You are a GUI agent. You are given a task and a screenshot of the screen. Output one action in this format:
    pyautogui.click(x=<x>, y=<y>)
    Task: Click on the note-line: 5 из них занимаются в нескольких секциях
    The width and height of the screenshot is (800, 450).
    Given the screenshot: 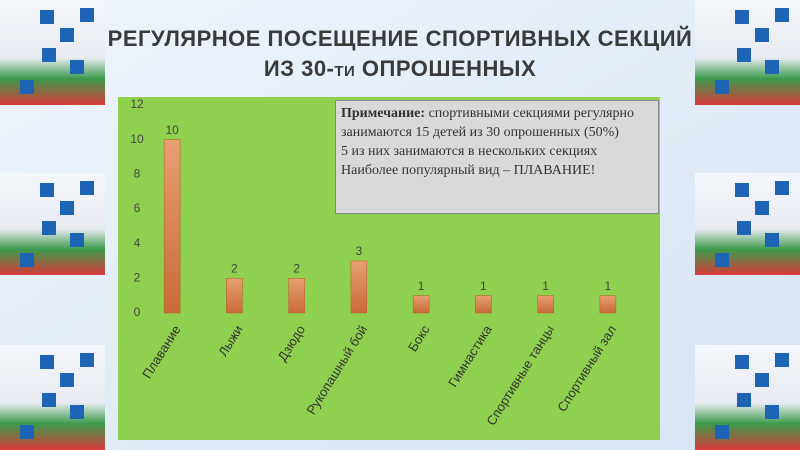 What is the action you would take?
    pyautogui.click(x=469, y=151)
    